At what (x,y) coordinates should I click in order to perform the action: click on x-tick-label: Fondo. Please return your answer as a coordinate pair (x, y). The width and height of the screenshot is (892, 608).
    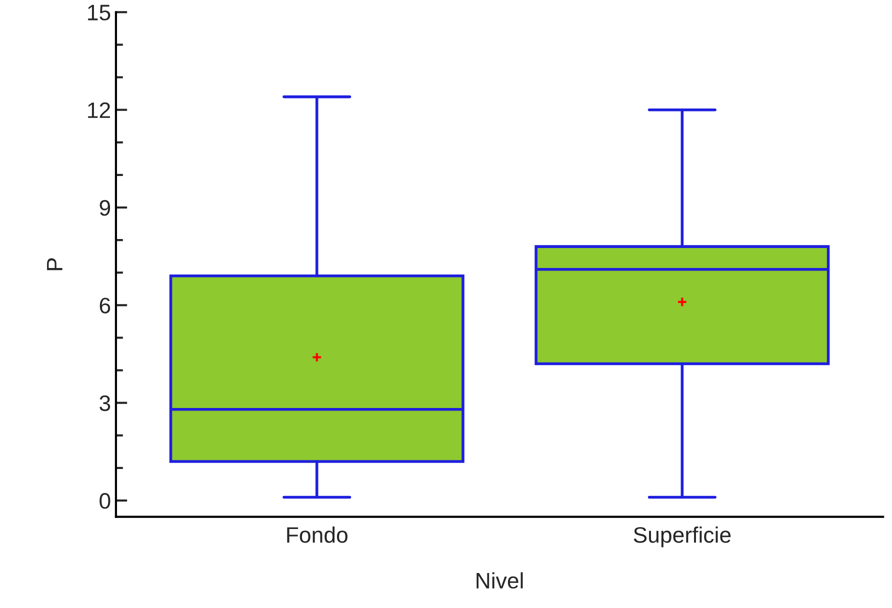
    Looking at the image, I should click on (317, 534).